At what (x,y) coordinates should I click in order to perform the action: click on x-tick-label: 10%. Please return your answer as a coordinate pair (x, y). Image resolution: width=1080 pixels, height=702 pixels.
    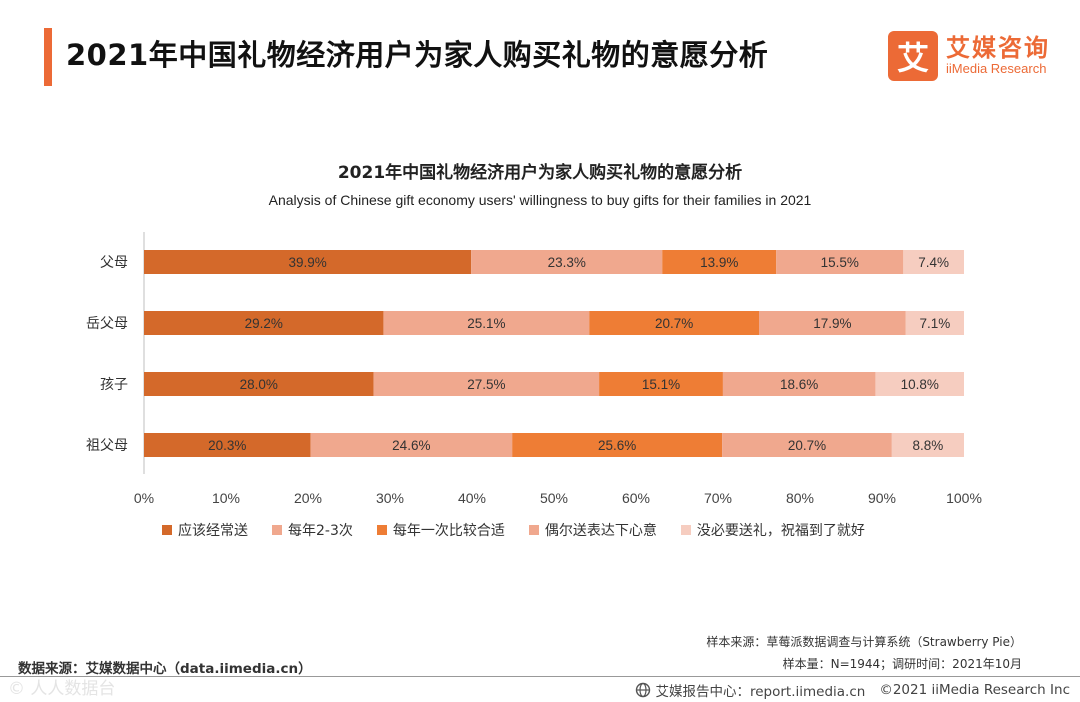
    Looking at the image, I should click on (226, 498).